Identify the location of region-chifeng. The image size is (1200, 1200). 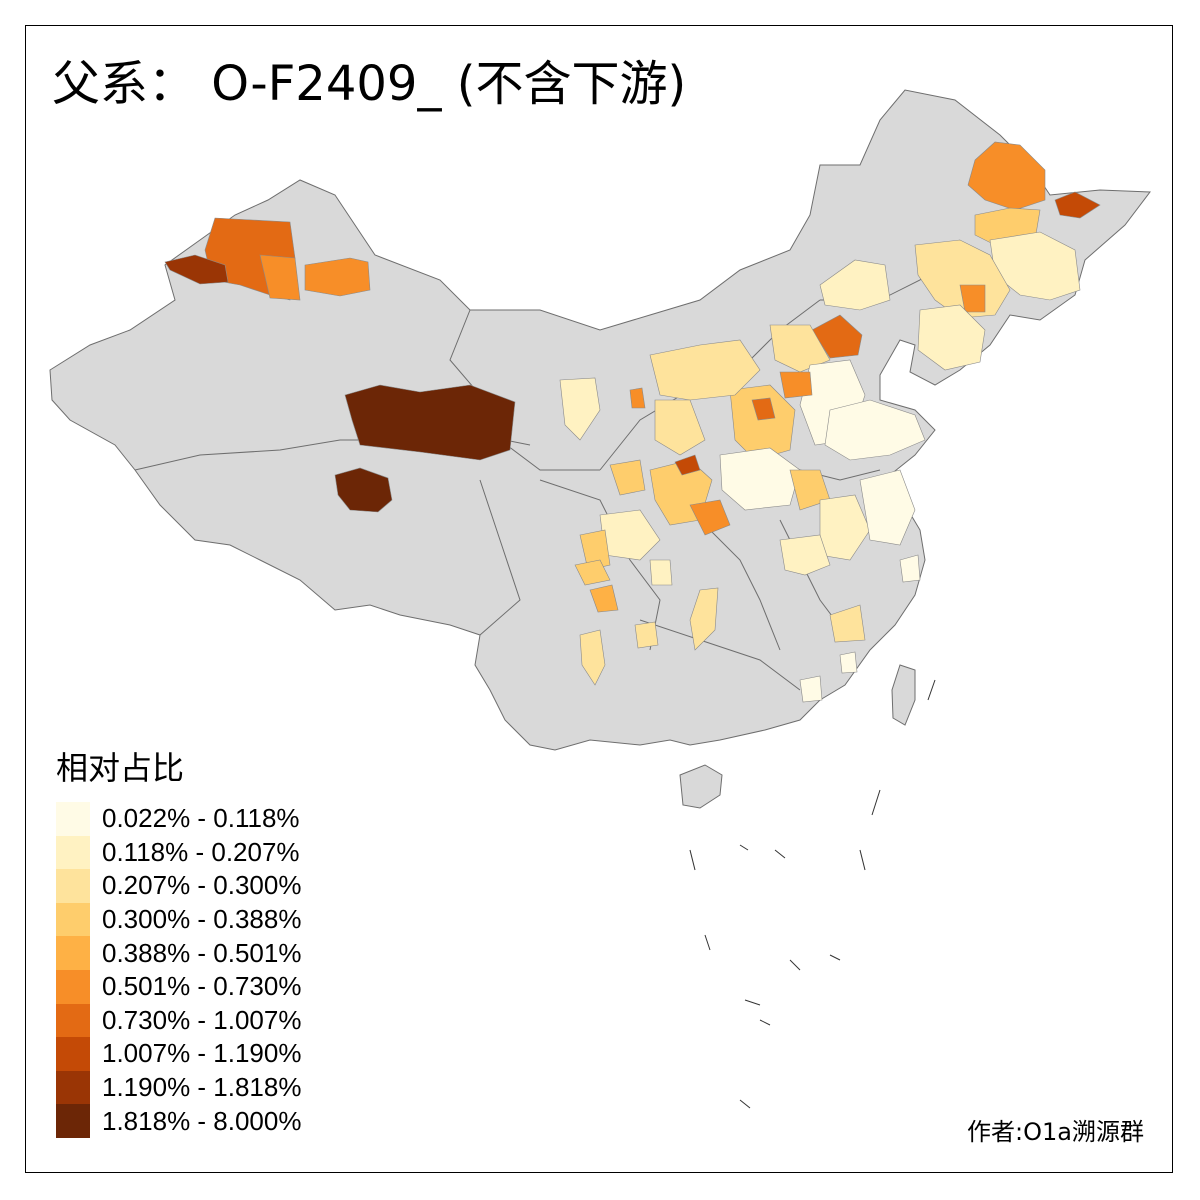
(837, 336).